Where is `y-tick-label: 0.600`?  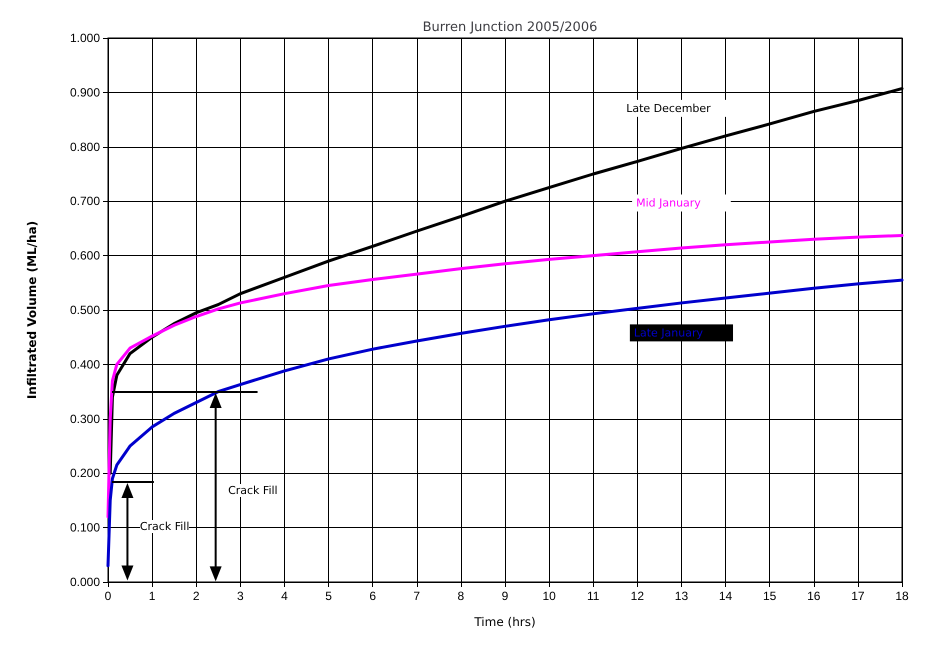 y-tick-label: 0.600 is located at coordinates (85, 255).